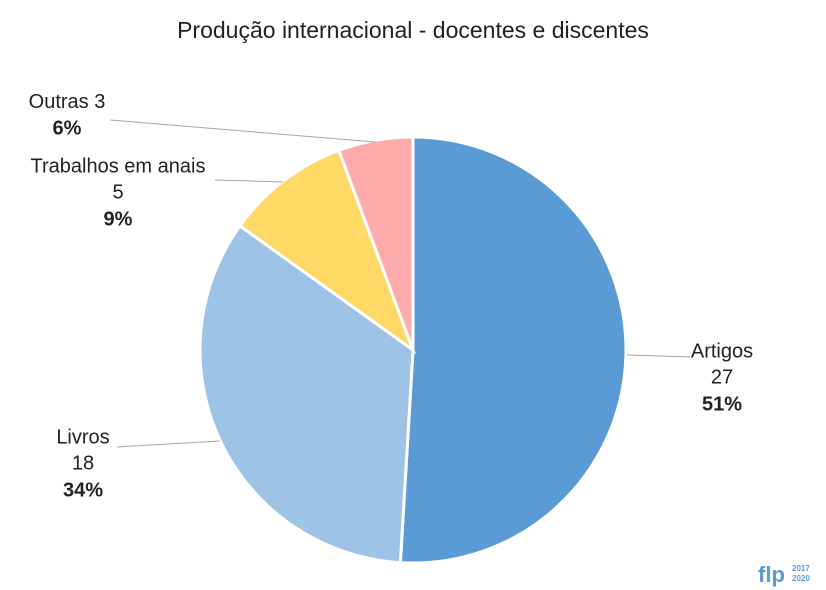 This screenshot has height=590, width=826. Describe the element at coordinates (118, 166) in the screenshot. I see `category-label: Trabalhos em anais` at that location.